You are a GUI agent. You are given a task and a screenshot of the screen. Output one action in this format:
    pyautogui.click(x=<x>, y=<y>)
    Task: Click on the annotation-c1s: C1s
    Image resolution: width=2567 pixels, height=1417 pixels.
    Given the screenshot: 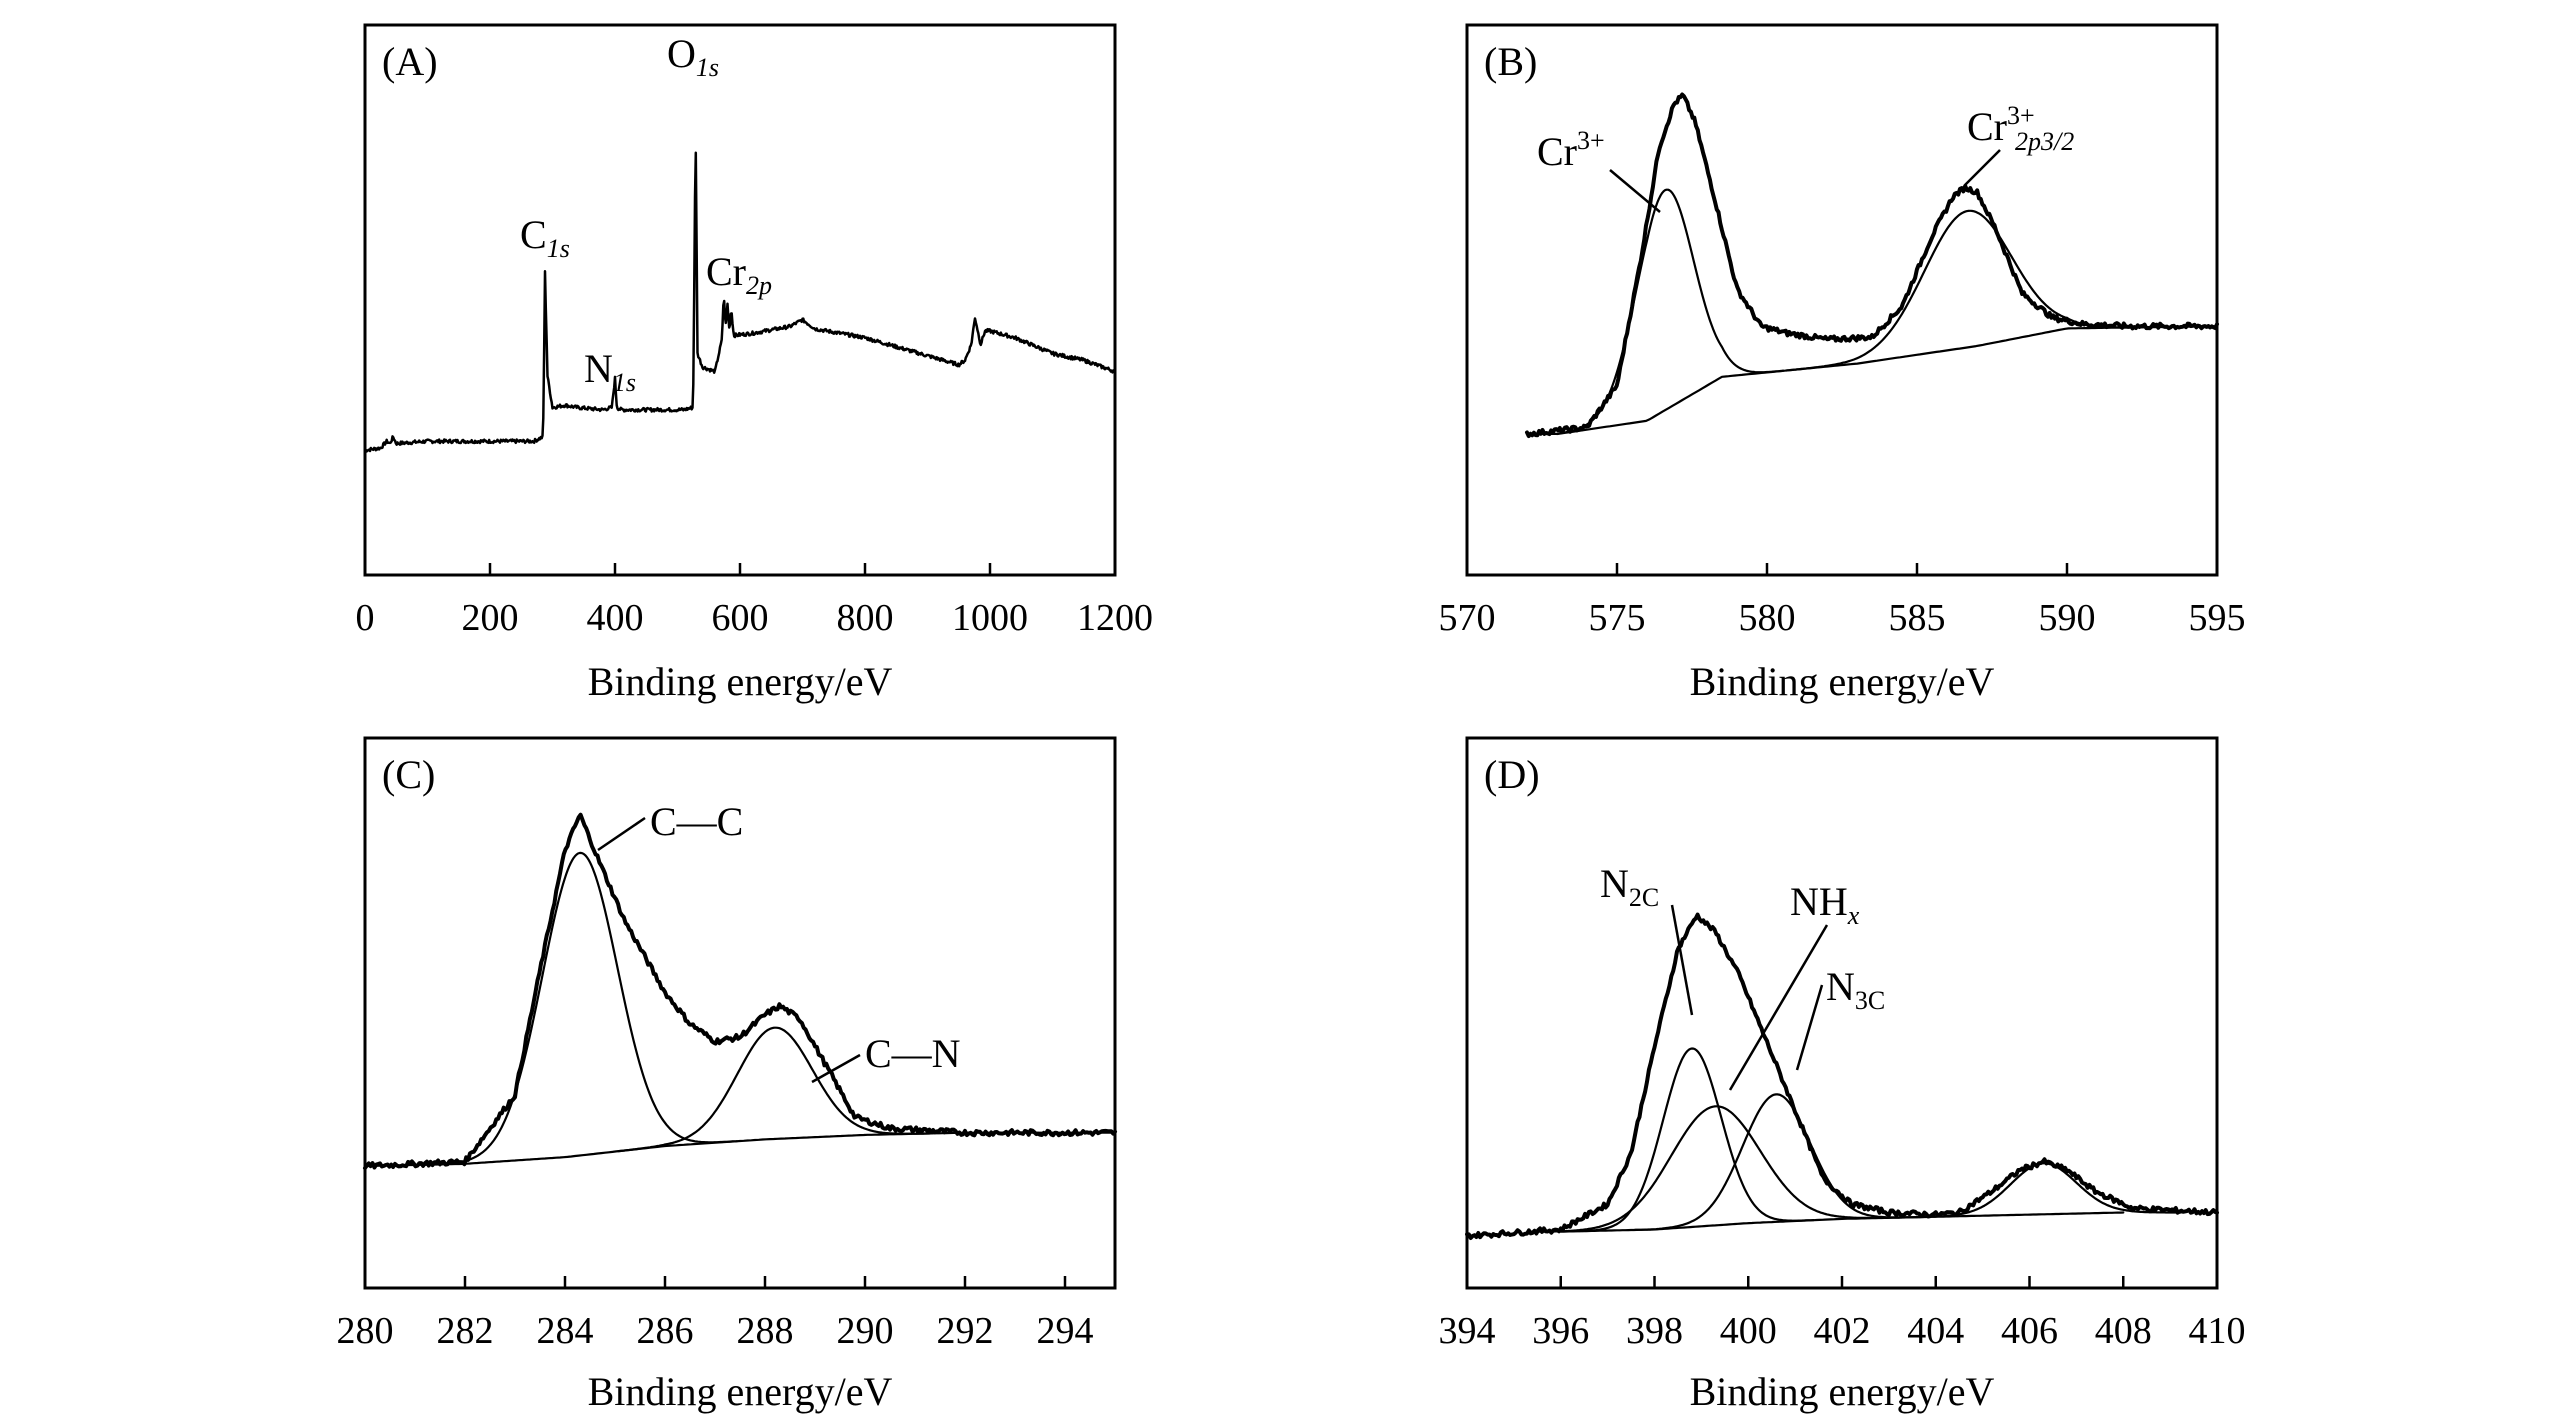 What is the action you would take?
    pyautogui.click(x=545, y=237)
    